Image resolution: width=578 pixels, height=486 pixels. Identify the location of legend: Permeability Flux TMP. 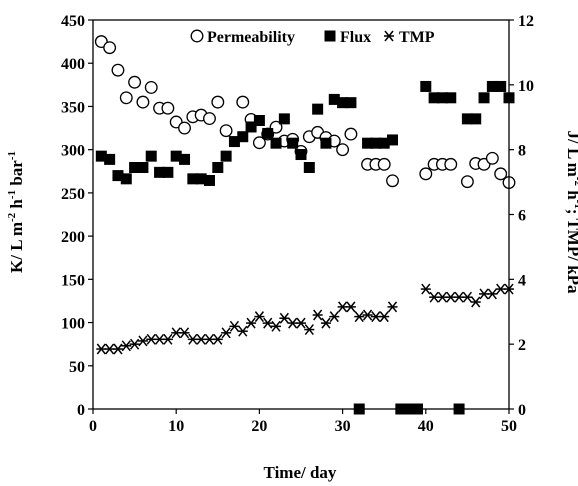
(312, 37).